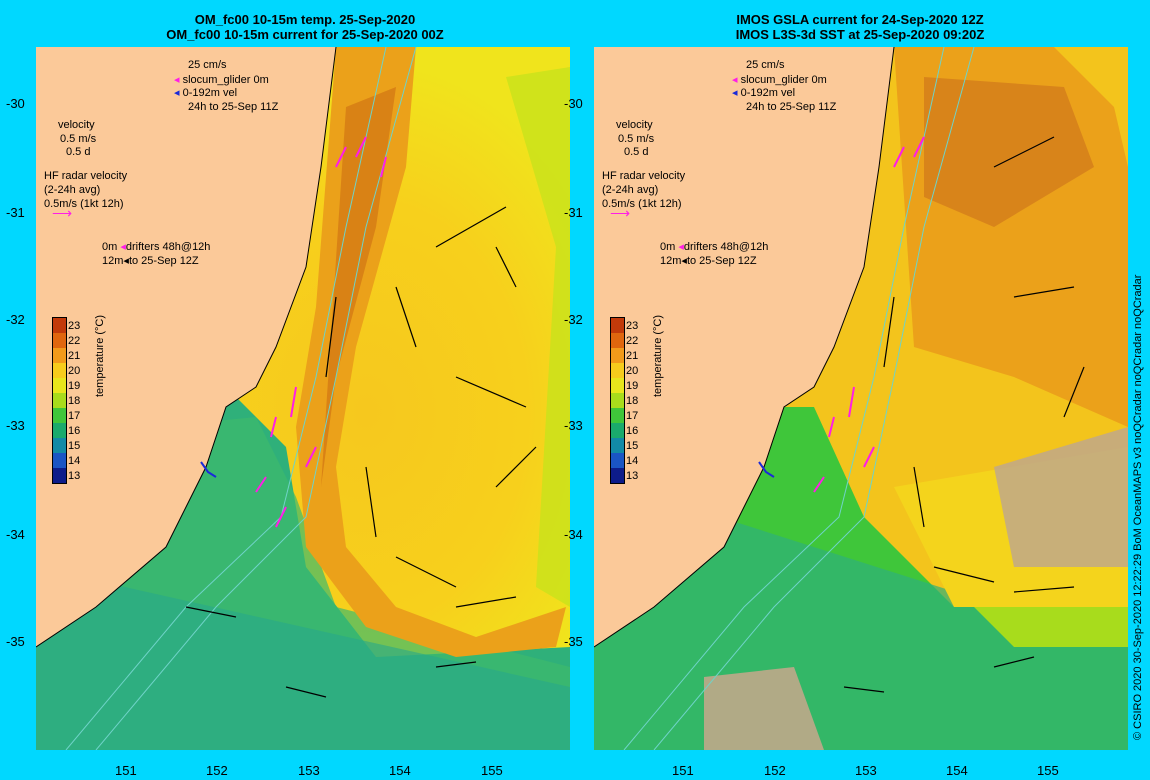  What do you see at coordinates (617, 400) in the screenshot?
I see `right-colorbar` at bounding box center [617, 400].